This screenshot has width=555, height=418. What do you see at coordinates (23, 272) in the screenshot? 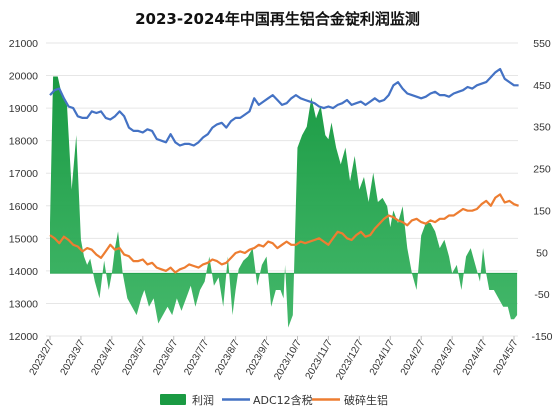
I see `left-tick-label: 14000` at bounding box center [23, 272].